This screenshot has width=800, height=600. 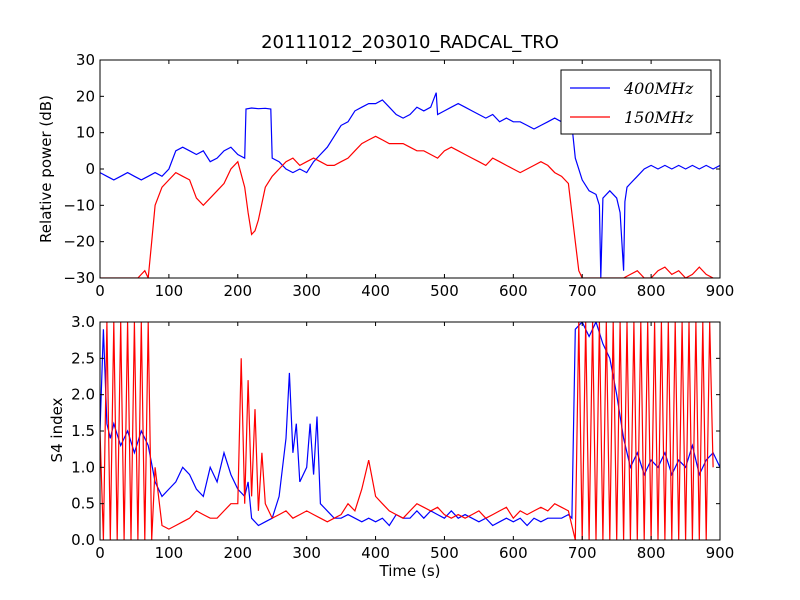 What do you see at coordinates (83, 504) in the screenshot?
I see `y-tick-label: 0.5` at bounding box center [83, 504].